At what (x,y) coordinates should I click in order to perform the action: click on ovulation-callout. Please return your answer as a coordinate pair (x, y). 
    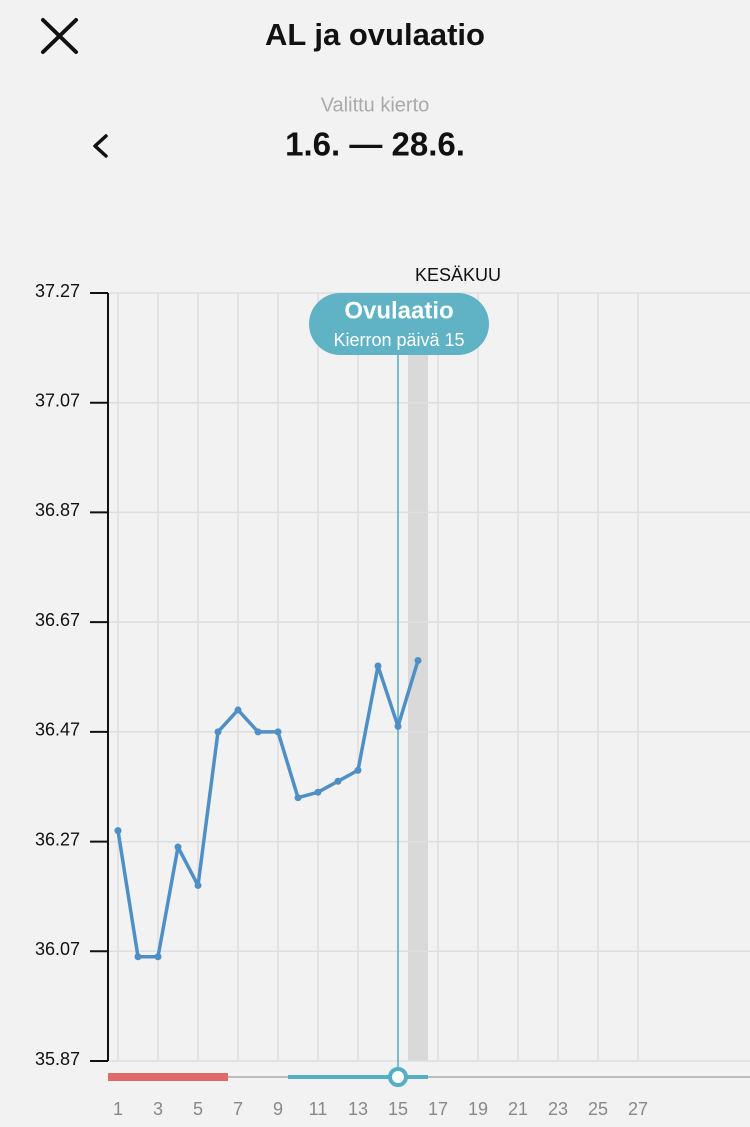
    Looking at the image, I should click on (399, 324).